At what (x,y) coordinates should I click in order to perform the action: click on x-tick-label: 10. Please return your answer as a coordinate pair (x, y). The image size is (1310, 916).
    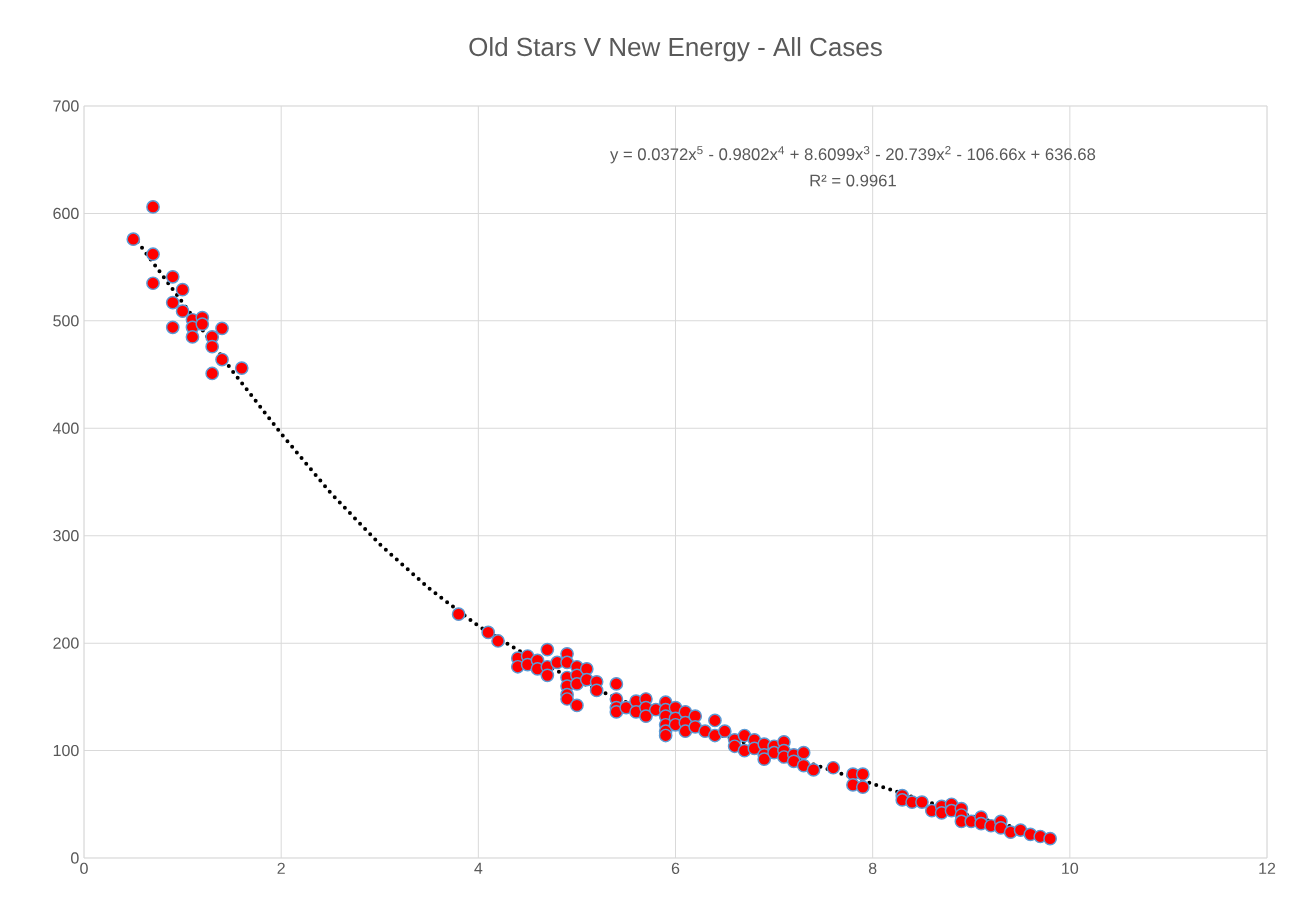
    Looking at the image, I should click on (1070, 868).